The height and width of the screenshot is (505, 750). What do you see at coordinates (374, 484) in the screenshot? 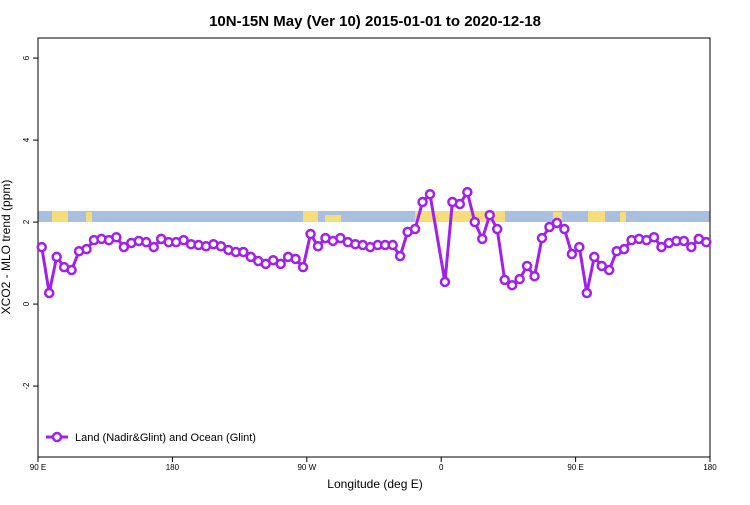
I see `x-axis-label: Longitude (deg E)` at bounding box center [374, 484].